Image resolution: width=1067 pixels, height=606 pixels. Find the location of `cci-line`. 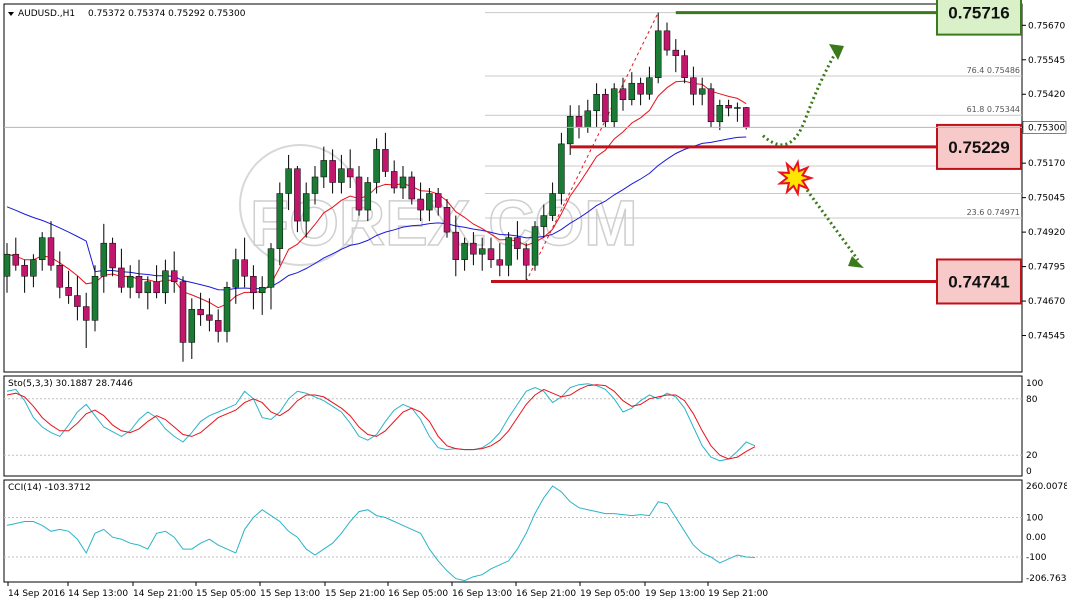

cci-line is located at coordinates (381, 533).